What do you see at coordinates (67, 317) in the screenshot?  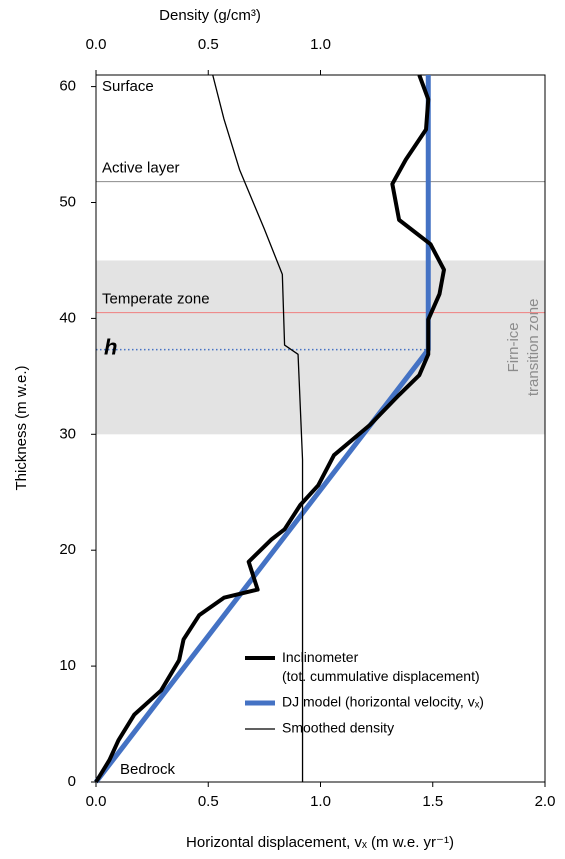 I see `y-tick-label: 40` at bounding box center [67, 317].